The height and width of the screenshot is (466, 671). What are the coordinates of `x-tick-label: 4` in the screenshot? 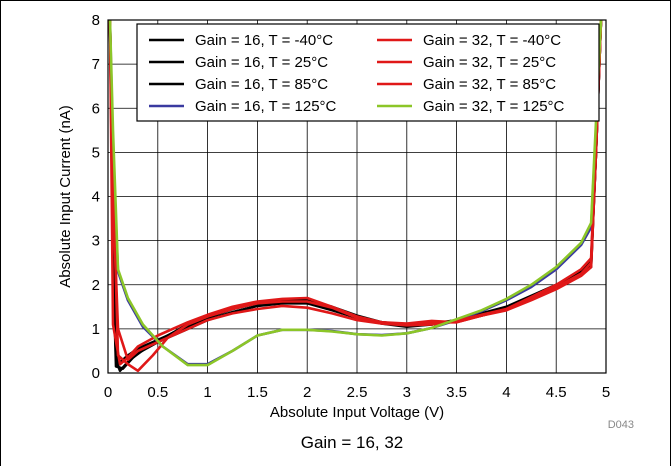 It's located at (506, 392).